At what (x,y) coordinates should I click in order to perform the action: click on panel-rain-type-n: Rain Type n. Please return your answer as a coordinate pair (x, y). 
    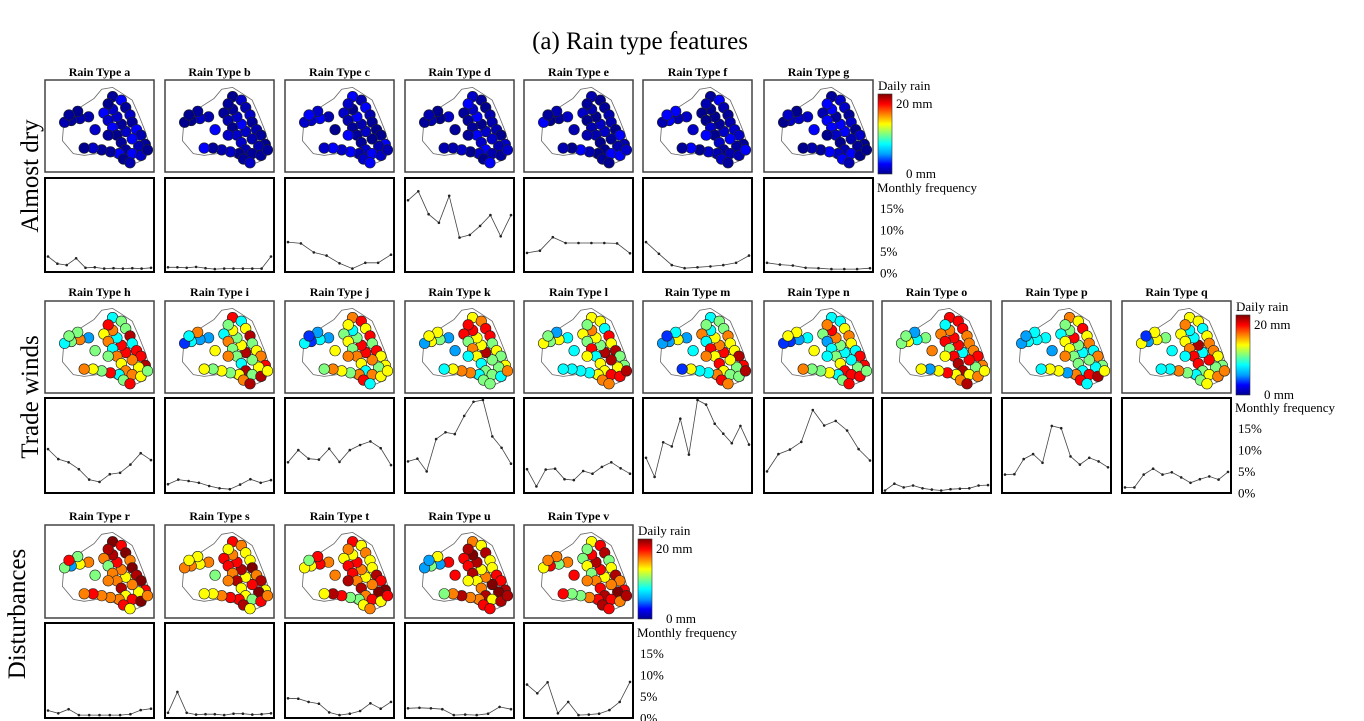
    Looking at the image, I should click on (818, 389).